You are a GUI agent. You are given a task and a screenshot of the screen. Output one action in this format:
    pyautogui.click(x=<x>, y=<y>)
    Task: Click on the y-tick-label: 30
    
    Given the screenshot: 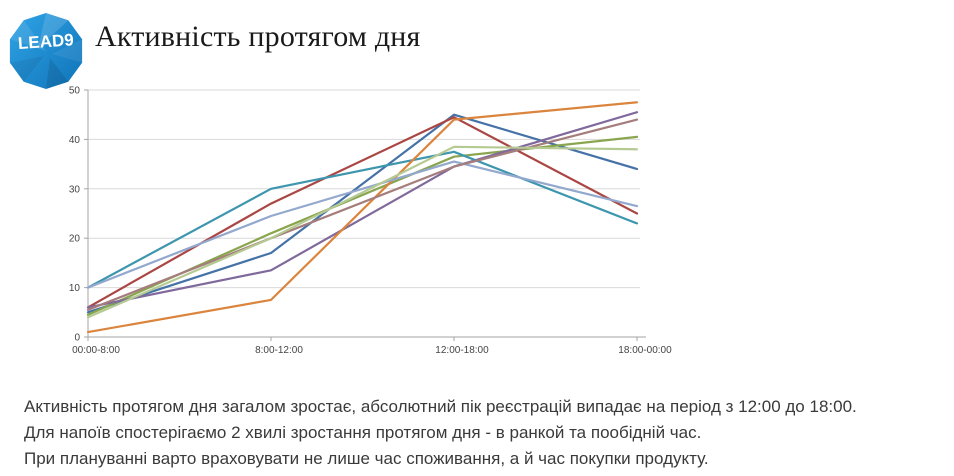 What is the action you would take?
    pyautogui.click(x=75, y=189)
    